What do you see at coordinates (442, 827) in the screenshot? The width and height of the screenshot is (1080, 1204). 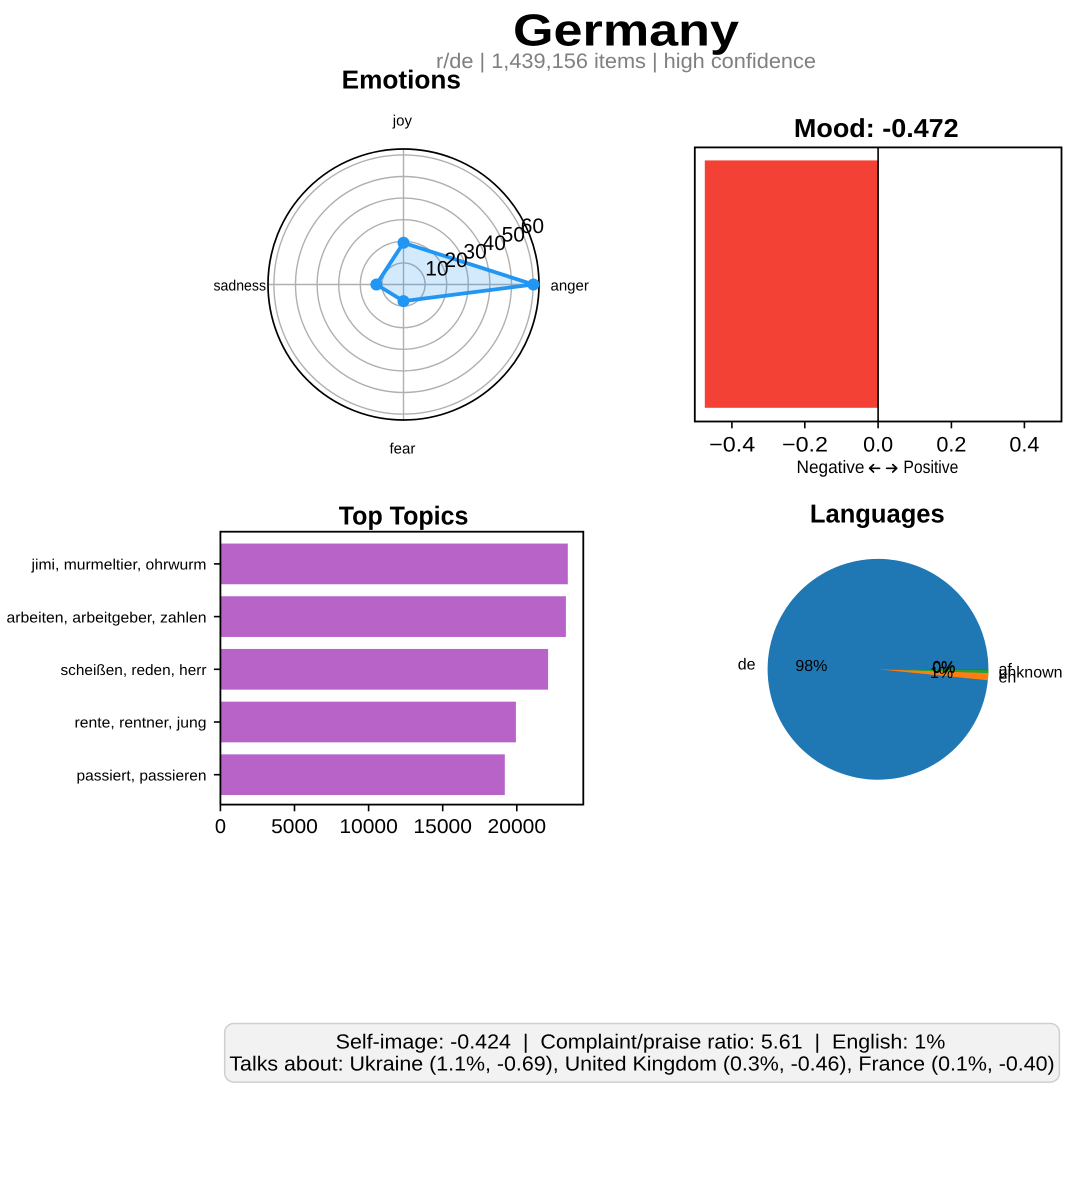 I see `svg-text: 15000` at bounding box center [442, 827].